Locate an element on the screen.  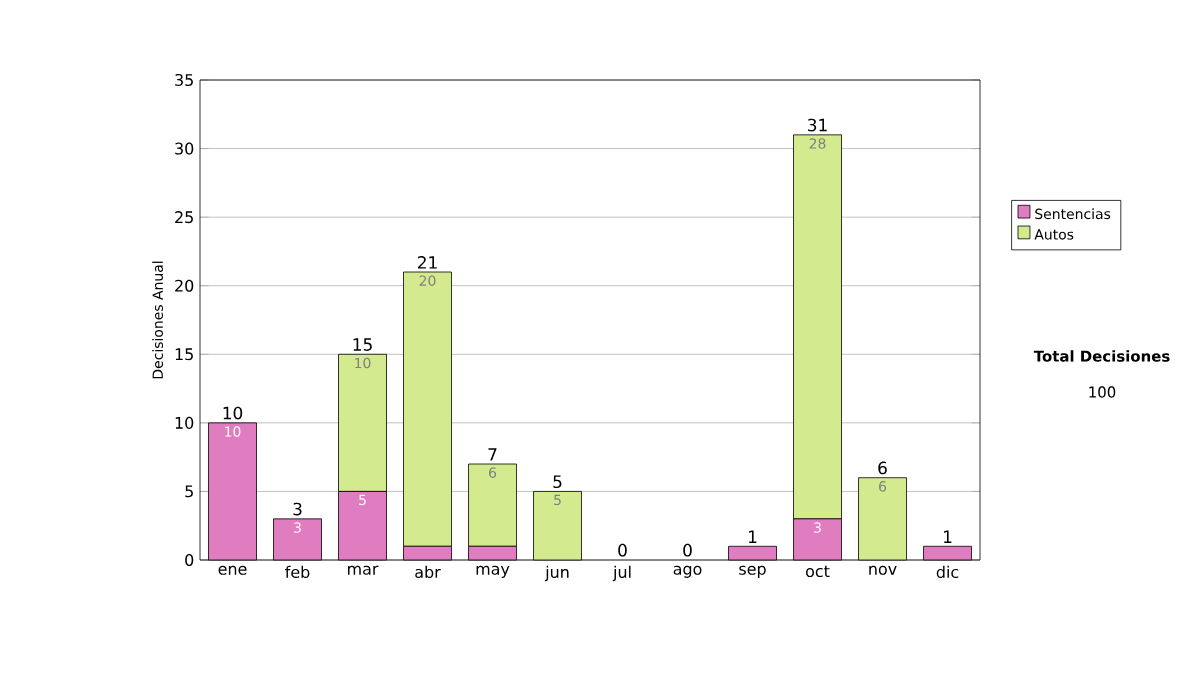
total-label: 5 is located at coordinates (557, 482).